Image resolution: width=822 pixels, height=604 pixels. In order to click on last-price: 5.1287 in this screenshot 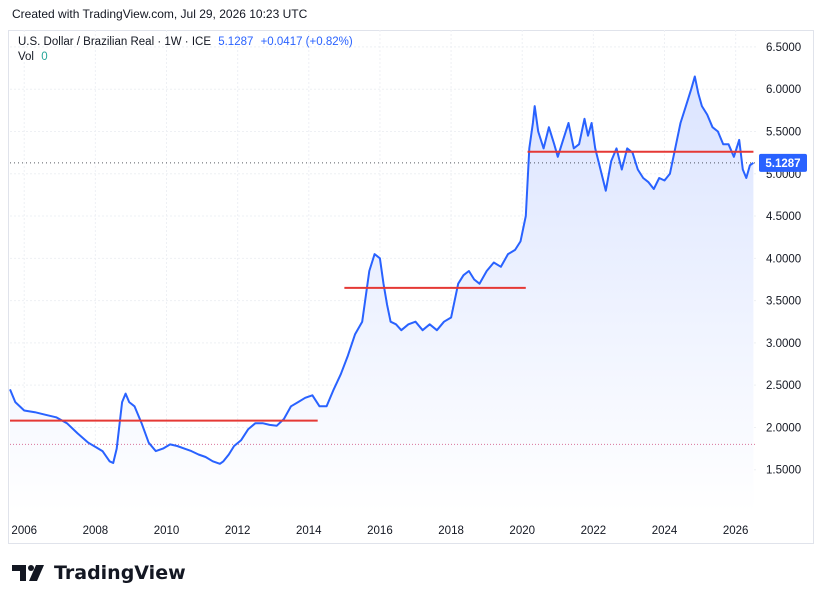, I will do `click(236, 42)`.